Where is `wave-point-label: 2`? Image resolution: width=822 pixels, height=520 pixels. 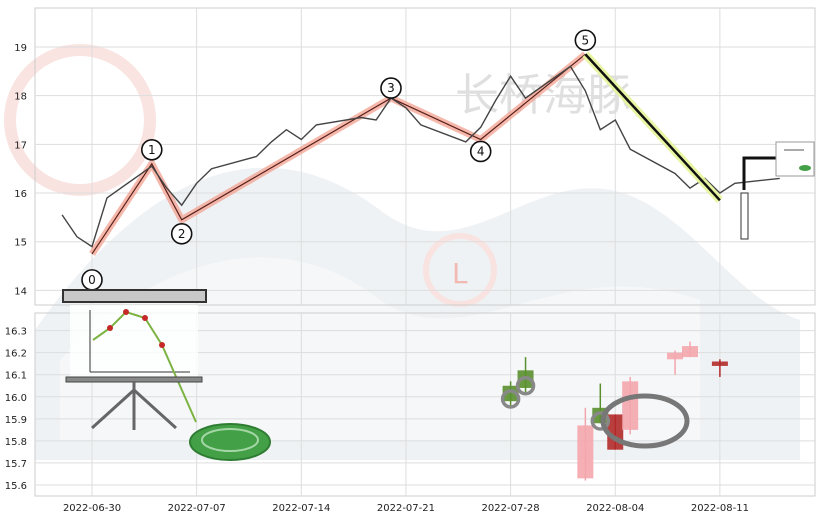 wave-point-label: 2 is located at coordinates (182, 234).